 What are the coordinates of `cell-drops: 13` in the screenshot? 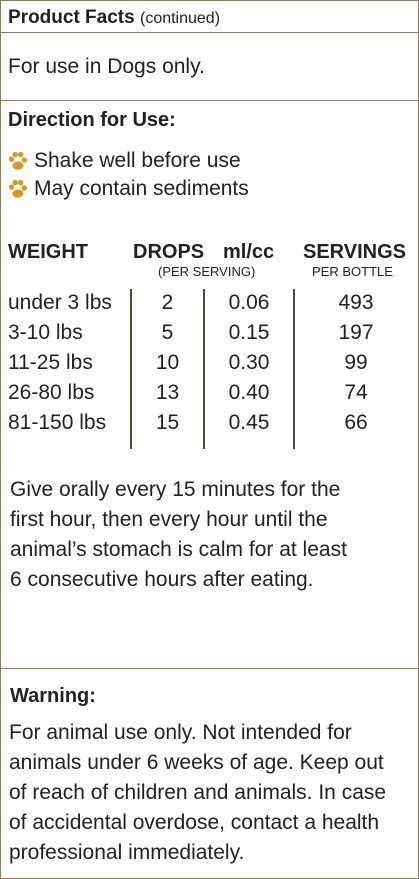 It's located at (167, 392).